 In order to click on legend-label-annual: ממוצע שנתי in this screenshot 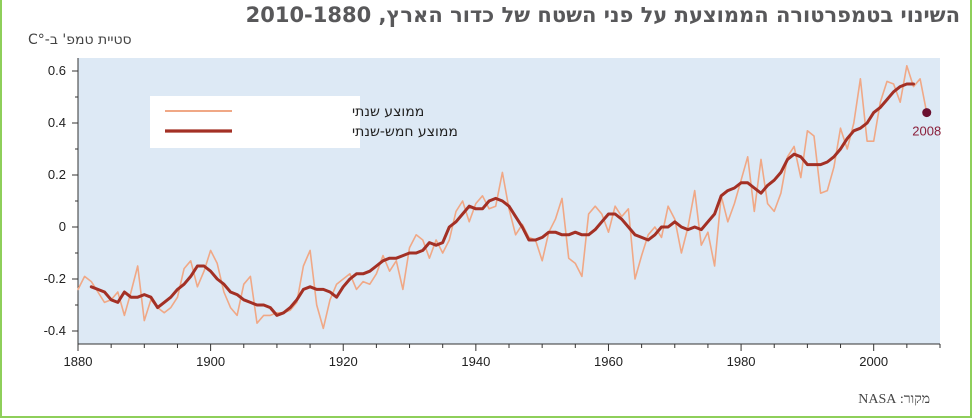, I will do `click(388, 112)`.